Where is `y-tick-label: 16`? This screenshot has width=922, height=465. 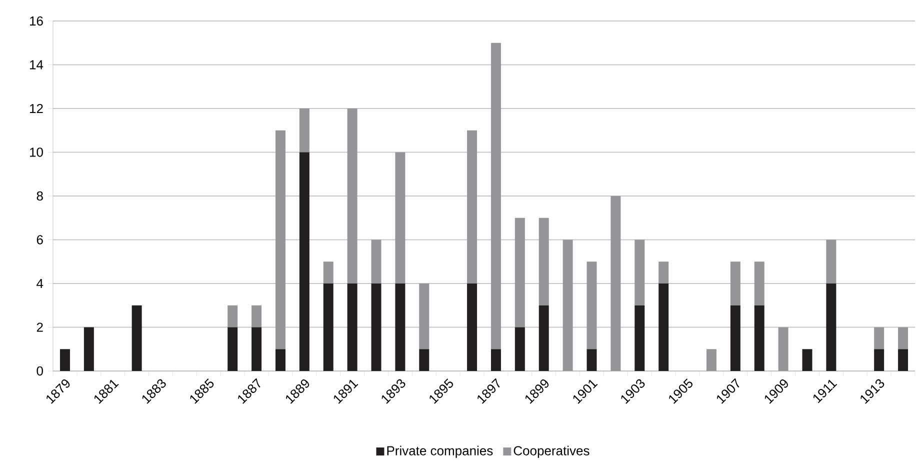
y-tick-label: 16 is located at coordinates (36, 21).